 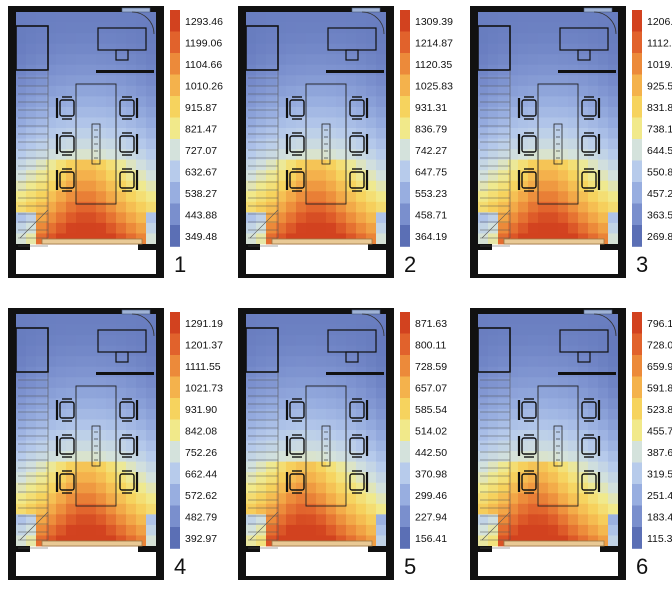 I want to click on scale-label: 800.11, so click(x=430, y=345).